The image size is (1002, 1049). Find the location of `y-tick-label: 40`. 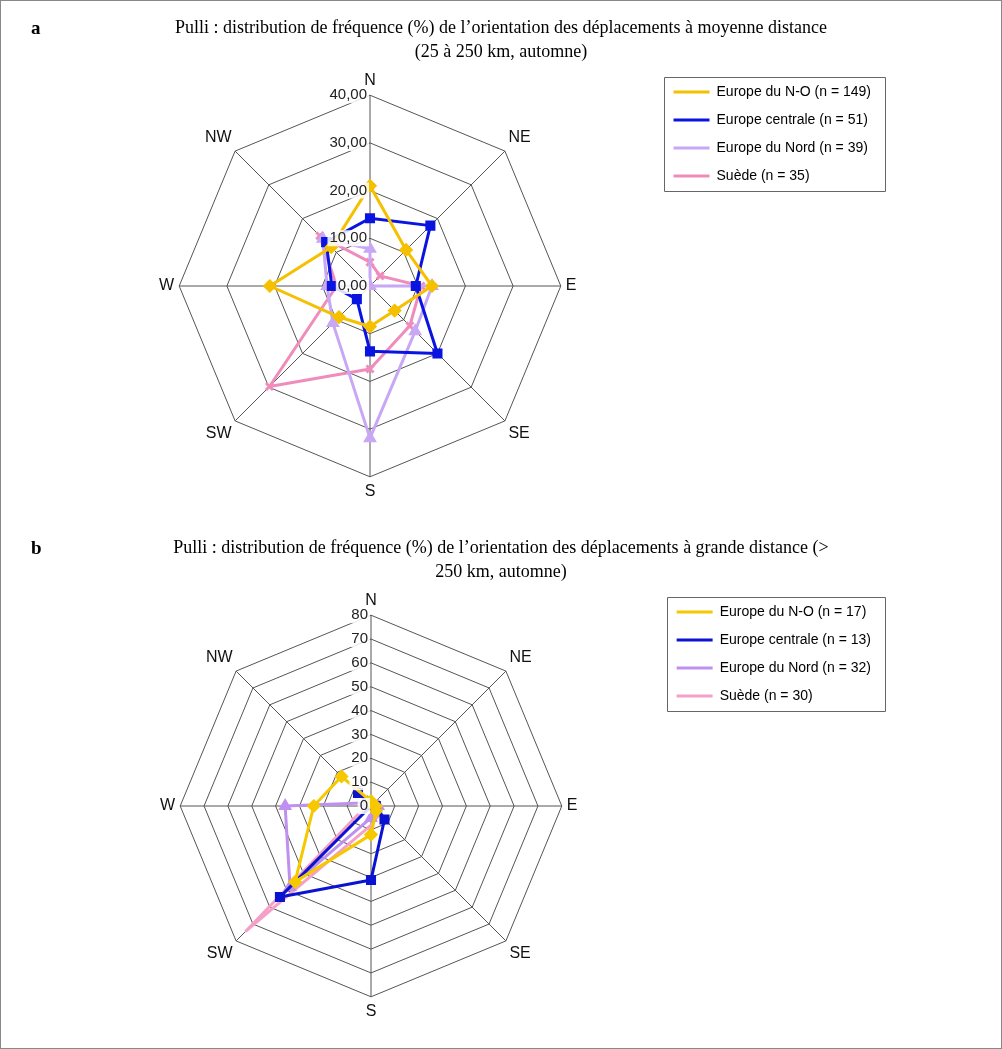

y-tick-label: 40 is located at coordinates (359, 709).